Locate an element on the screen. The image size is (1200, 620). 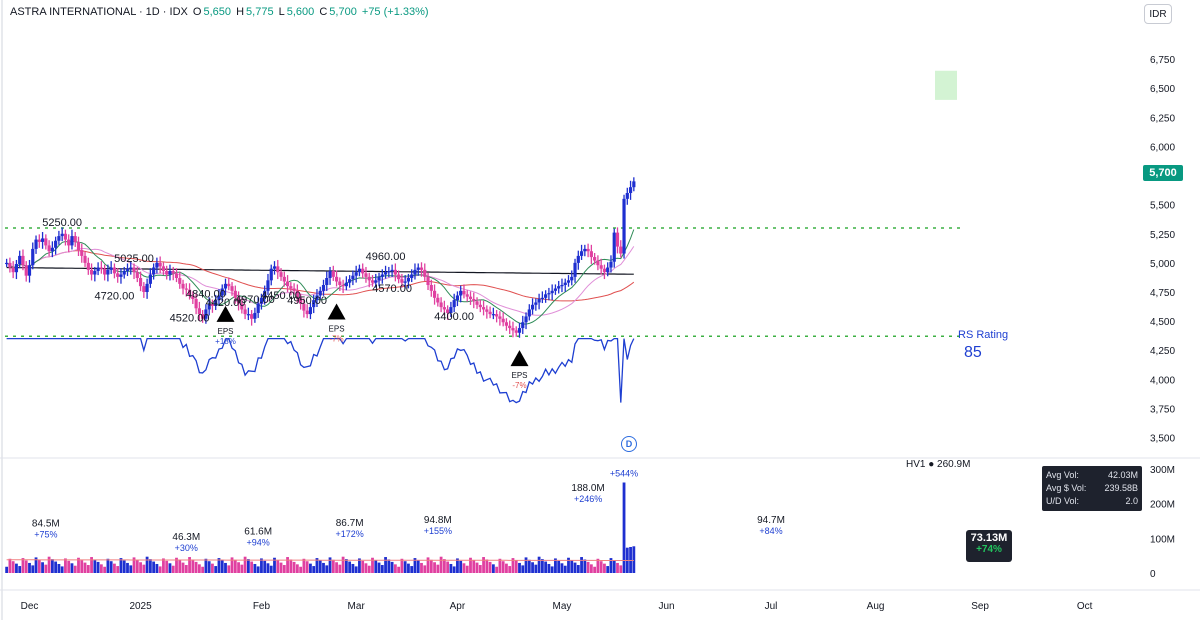
pivot-label: 4420.00 is located at coordinates (226, 303).